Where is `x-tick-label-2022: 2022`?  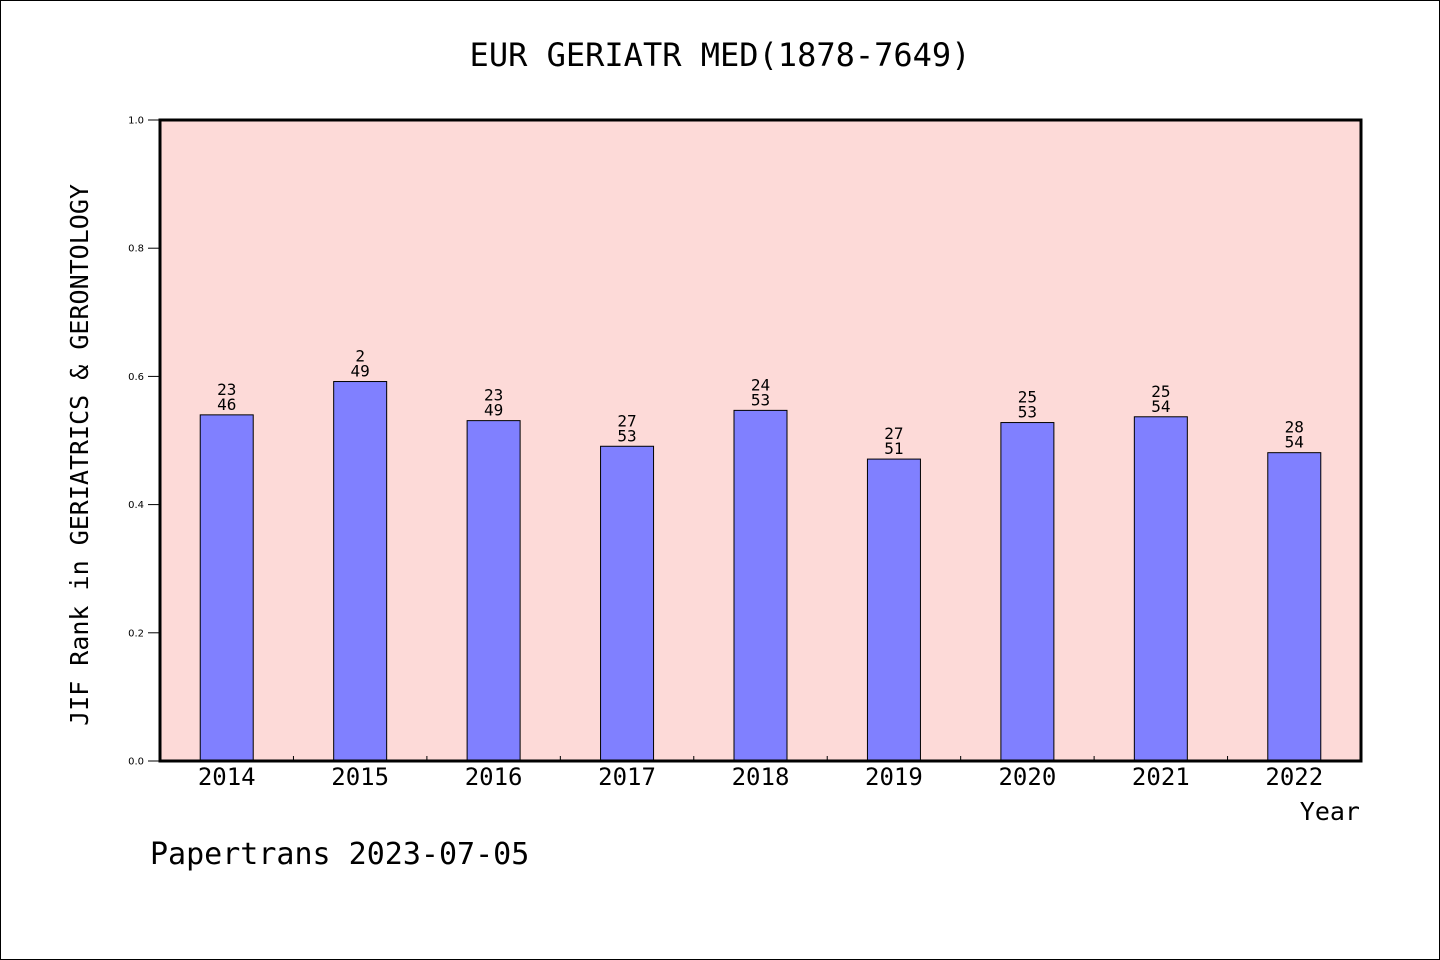 x-tick-label-2022: 2022 is located at coordinates (1294, 777).